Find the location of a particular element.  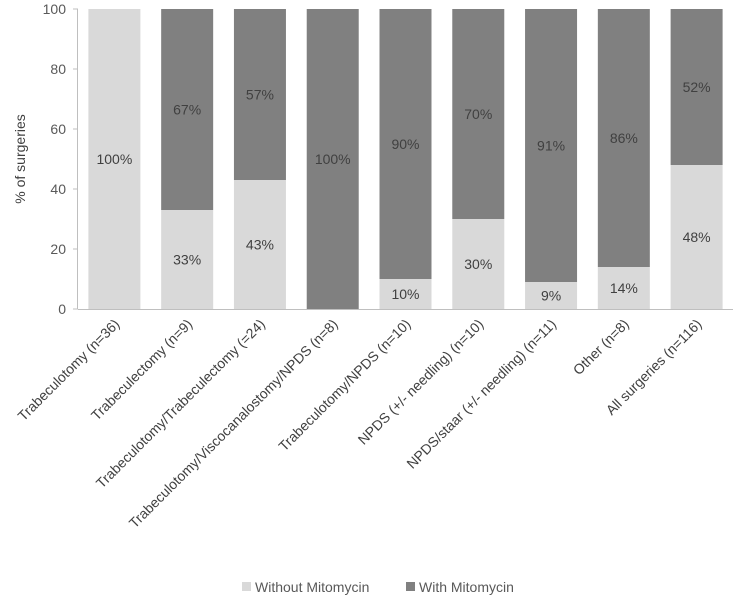

data-label: 52% is located at coordinates (697, 87).